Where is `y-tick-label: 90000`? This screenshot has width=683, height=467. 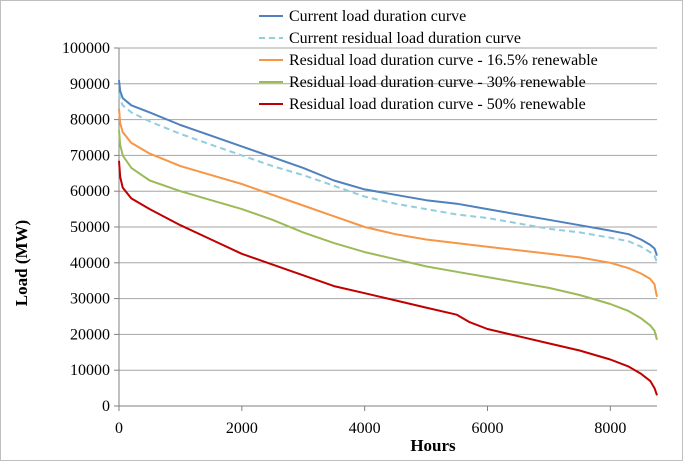
y-tick-label: 90000 is located at coordinates (90, 84).